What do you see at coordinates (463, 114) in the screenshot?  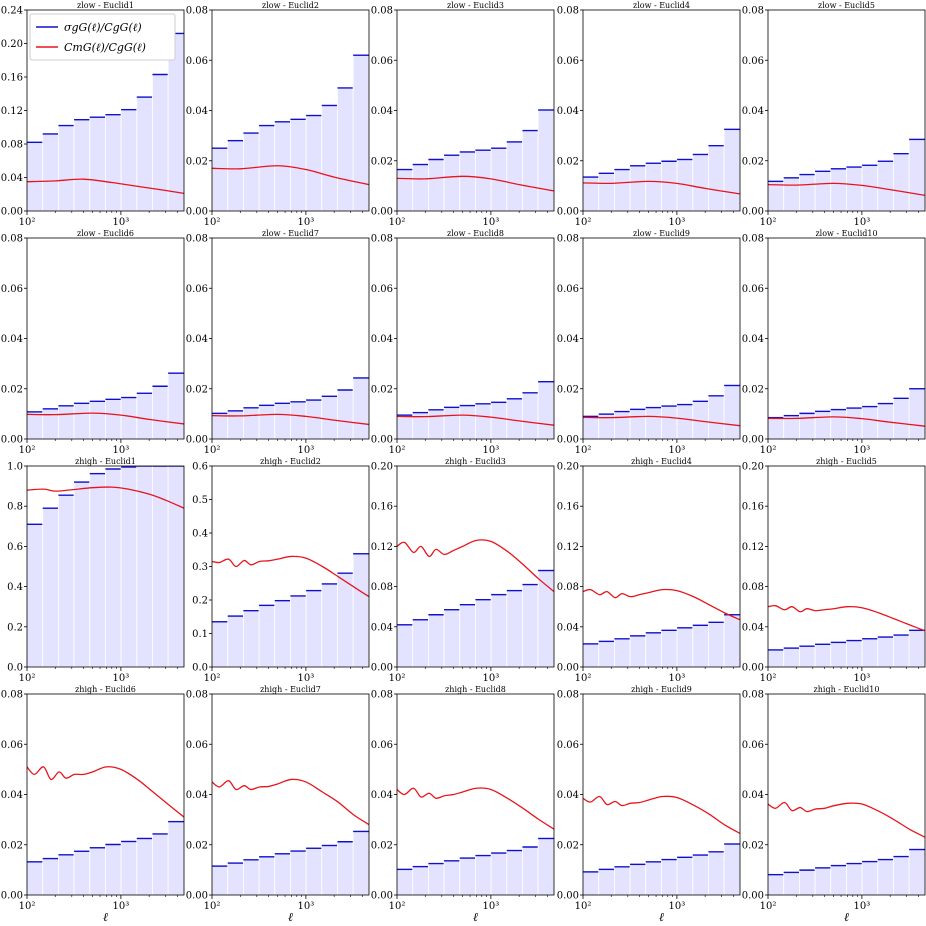 I see `panel-3: zlow - Euclid3 0.00 0.02 0.04 0.06 0.08 10² 10³` at bounding box center [463, 114].